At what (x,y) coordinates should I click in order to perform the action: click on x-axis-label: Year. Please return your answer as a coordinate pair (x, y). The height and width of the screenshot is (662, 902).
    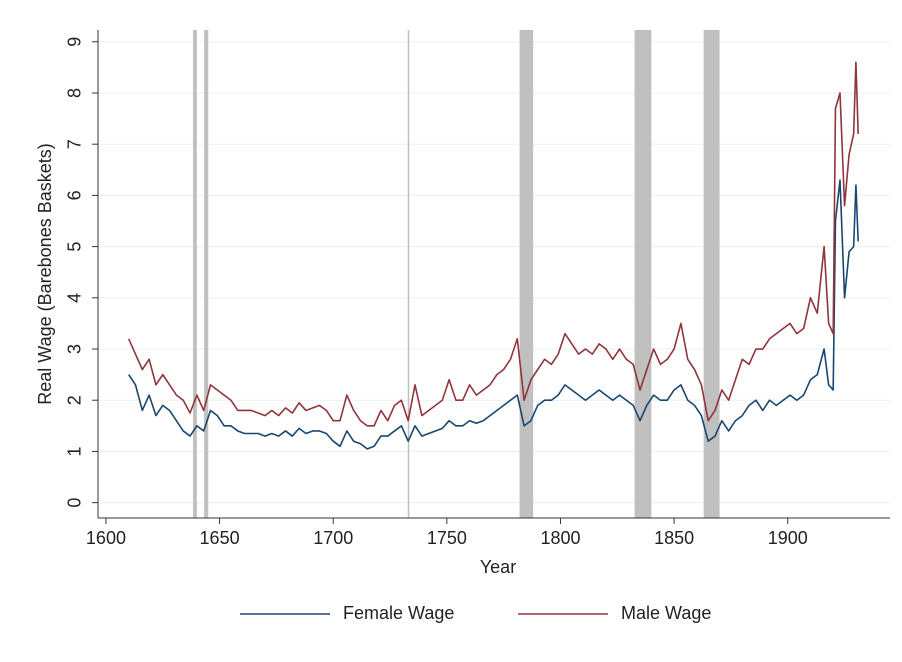
    Looking at the image, I should click on (498, 567).